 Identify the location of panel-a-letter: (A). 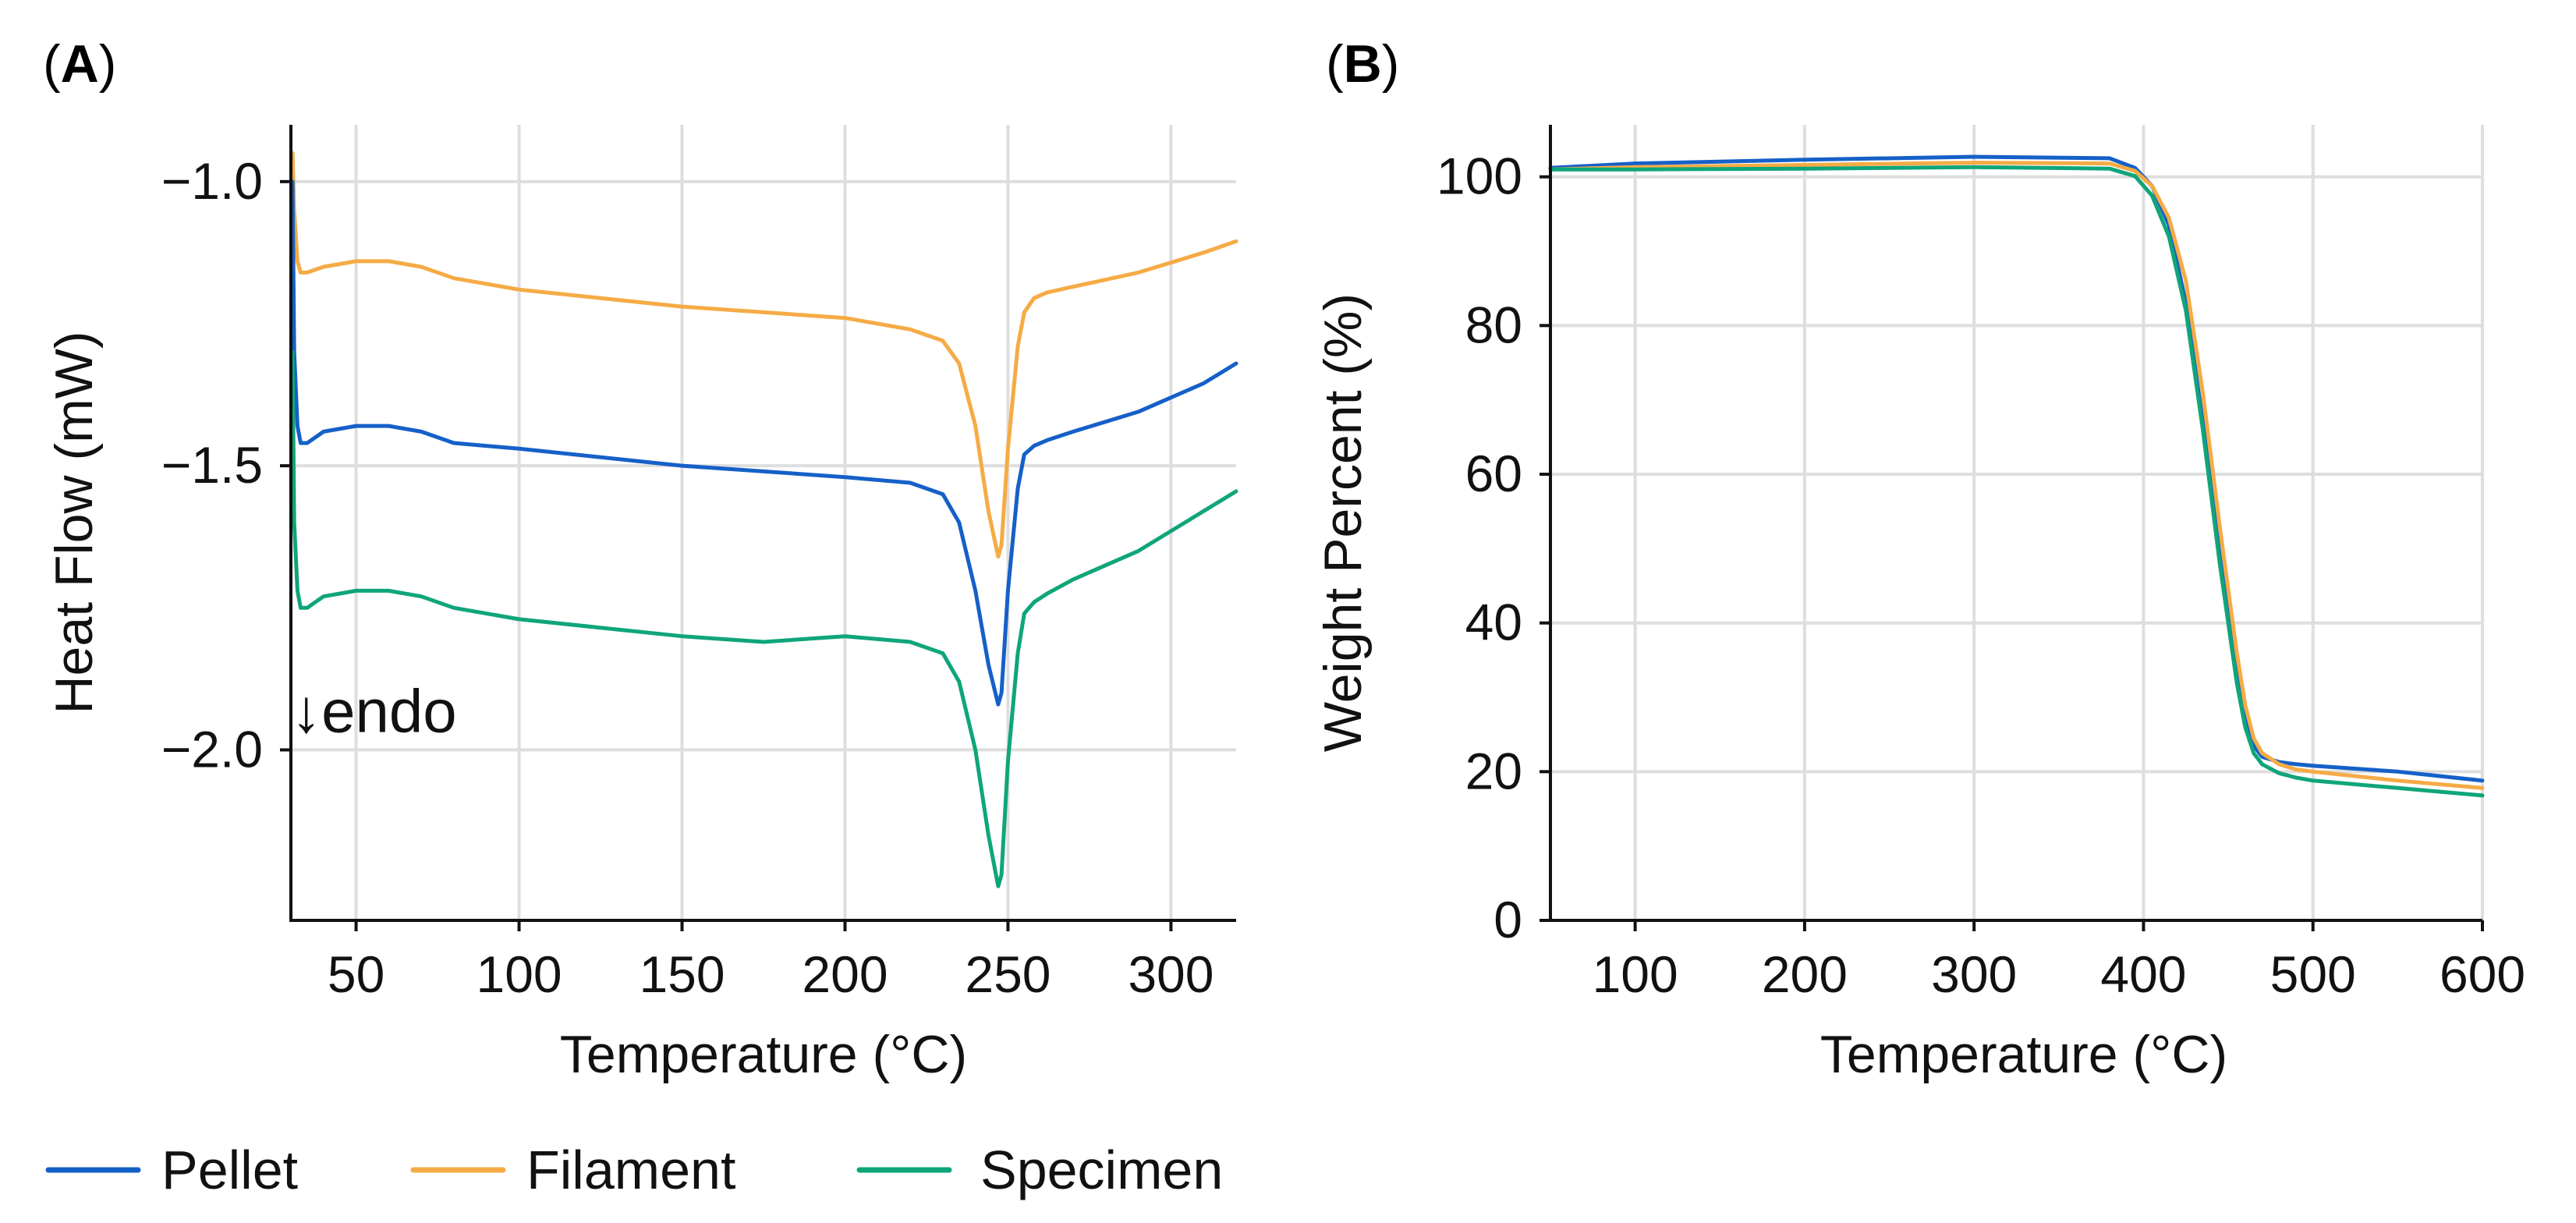
(79, 64).